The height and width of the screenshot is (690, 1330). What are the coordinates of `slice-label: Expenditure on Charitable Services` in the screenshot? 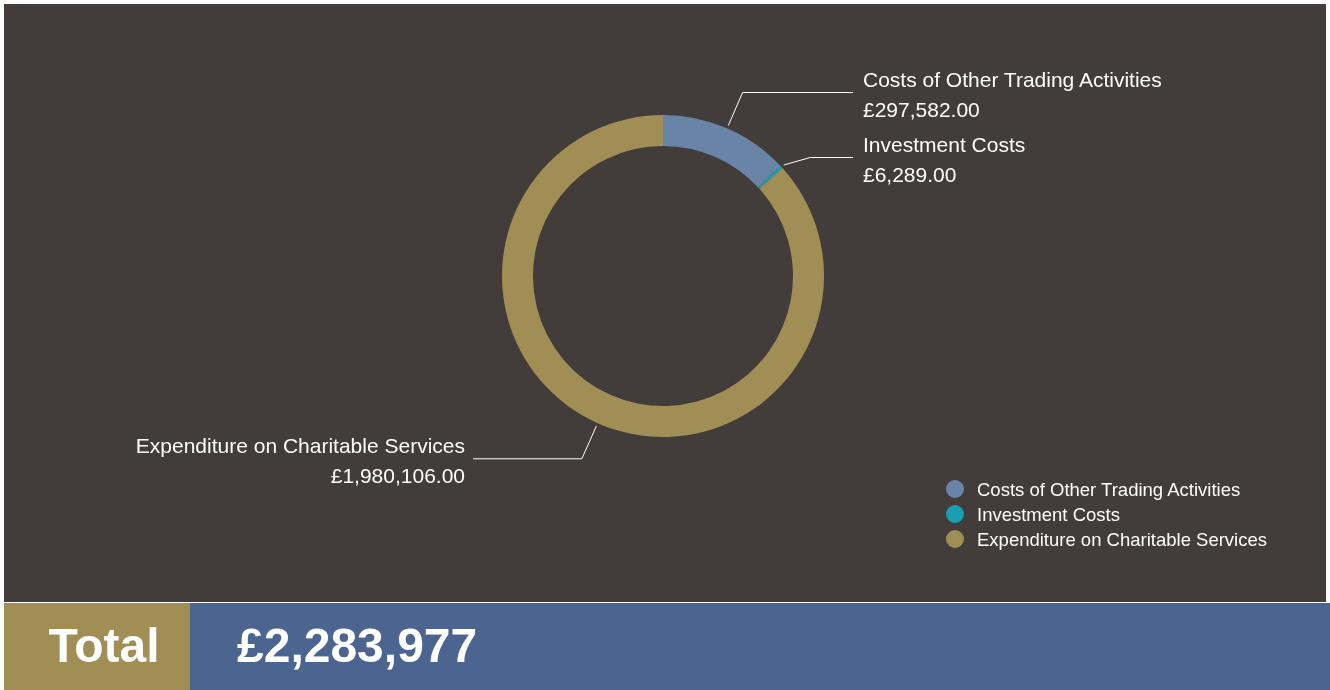 It's located at (300, 445).